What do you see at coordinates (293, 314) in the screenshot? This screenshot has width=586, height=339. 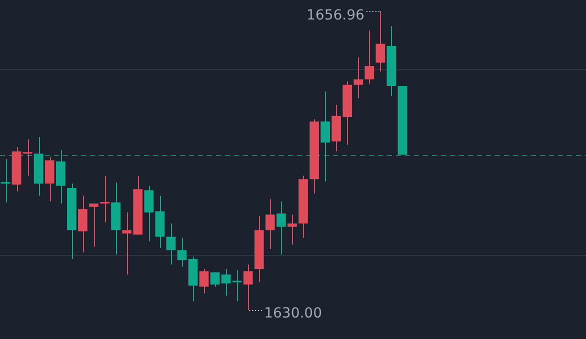 I see `annotation: 1630.00` at bounding box center [293, 314].